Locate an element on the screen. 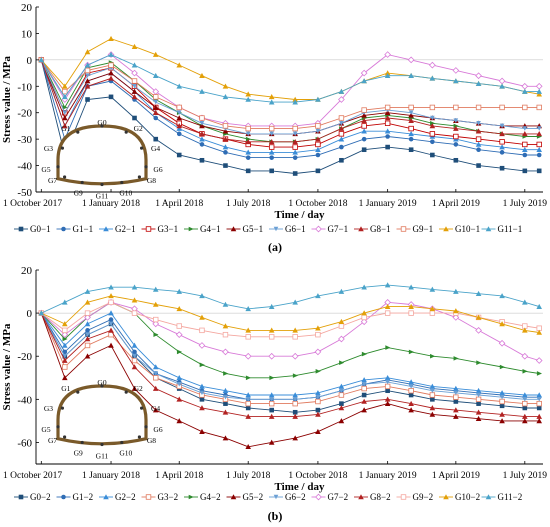  gauge-label: G7 is located at coordinates (52, 440).